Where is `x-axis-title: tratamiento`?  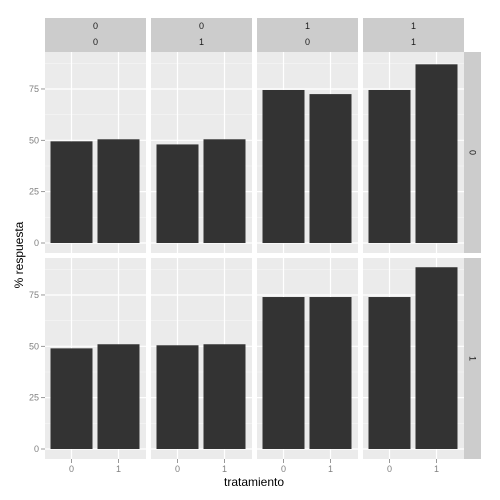
x-axis-title: tratamiento is located at coordinates (254, 482).